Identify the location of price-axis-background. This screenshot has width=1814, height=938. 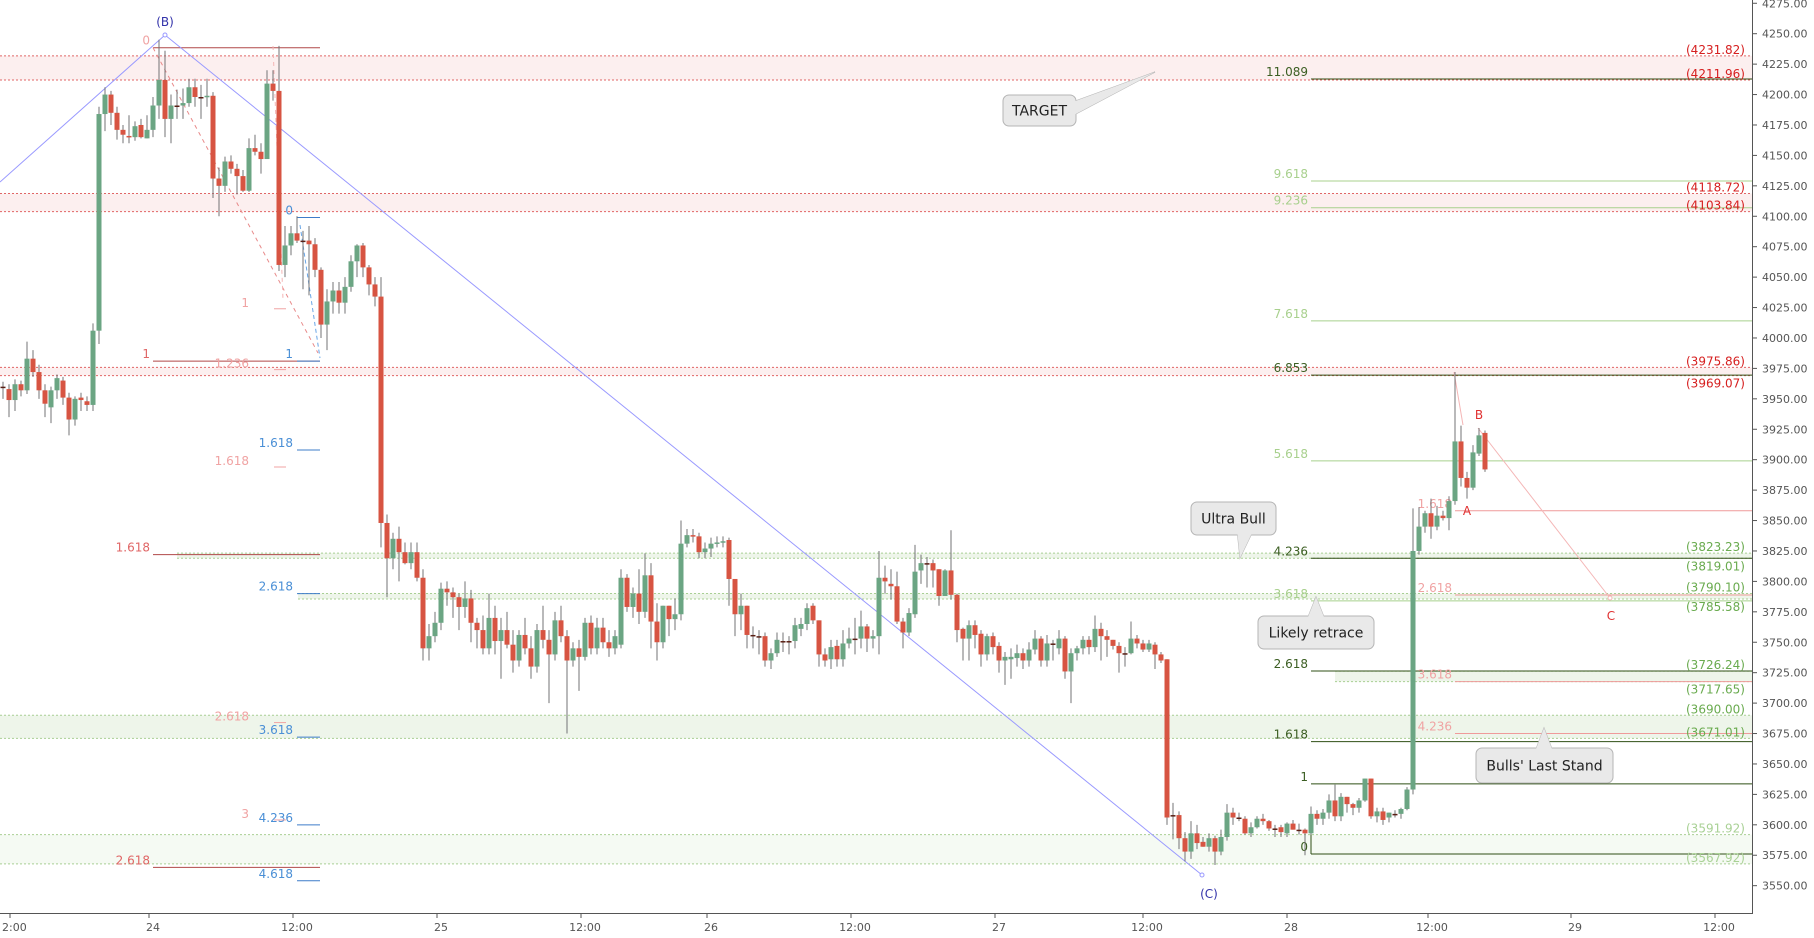
(1783, 469).